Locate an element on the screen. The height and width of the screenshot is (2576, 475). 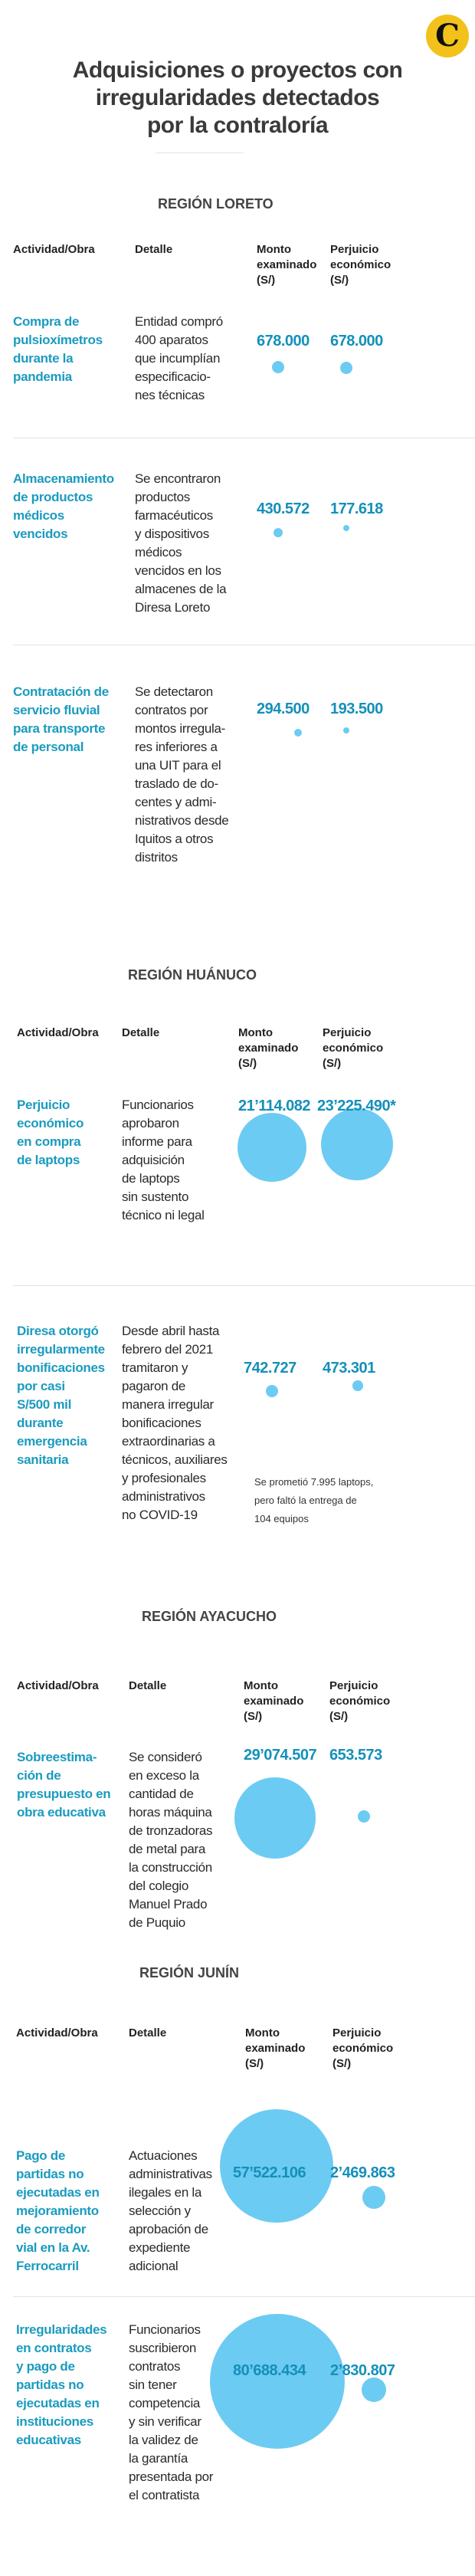
perjuicio-economico-value: 193.500 is located at coordinates (356, 709).